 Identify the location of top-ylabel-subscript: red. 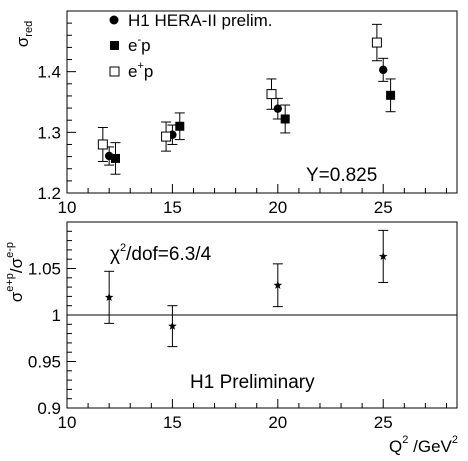
(29, 29).